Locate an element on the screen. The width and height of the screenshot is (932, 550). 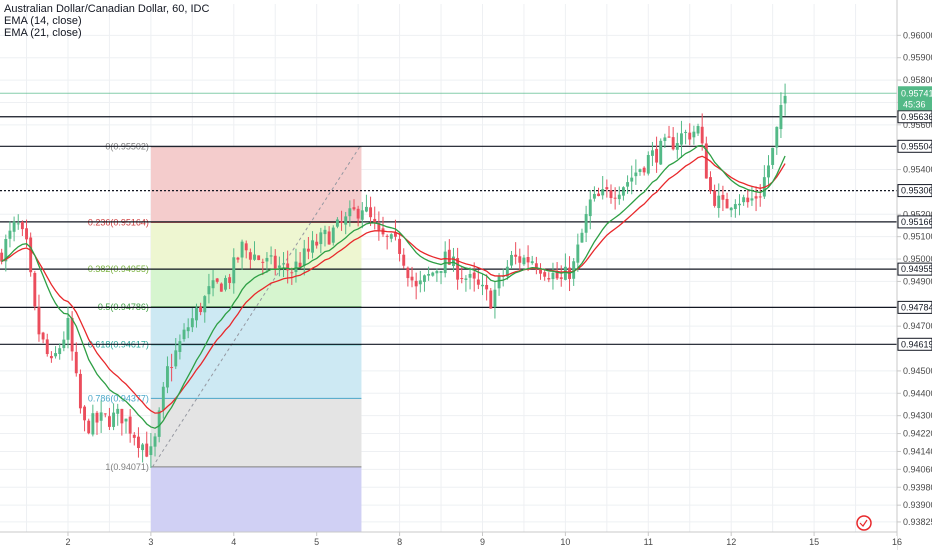
legend-ema21: EMA (21, close) is located at coordinates (43, 33).